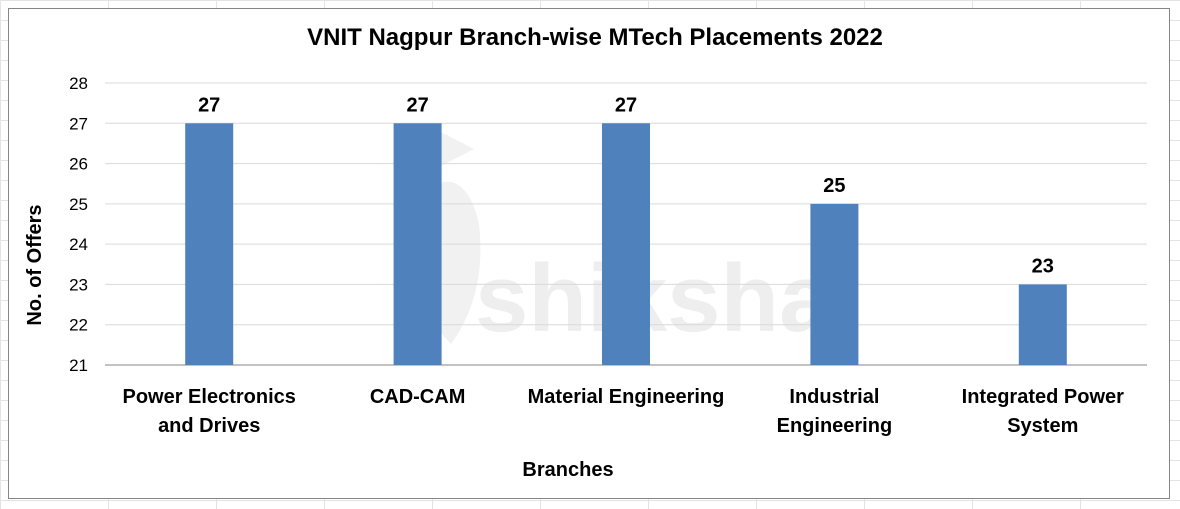 This screenshot has width=1180, height=509. Describe the element at coordinates (78, 123) in the screenshot. I see `y-tick-label: 27` at that location.